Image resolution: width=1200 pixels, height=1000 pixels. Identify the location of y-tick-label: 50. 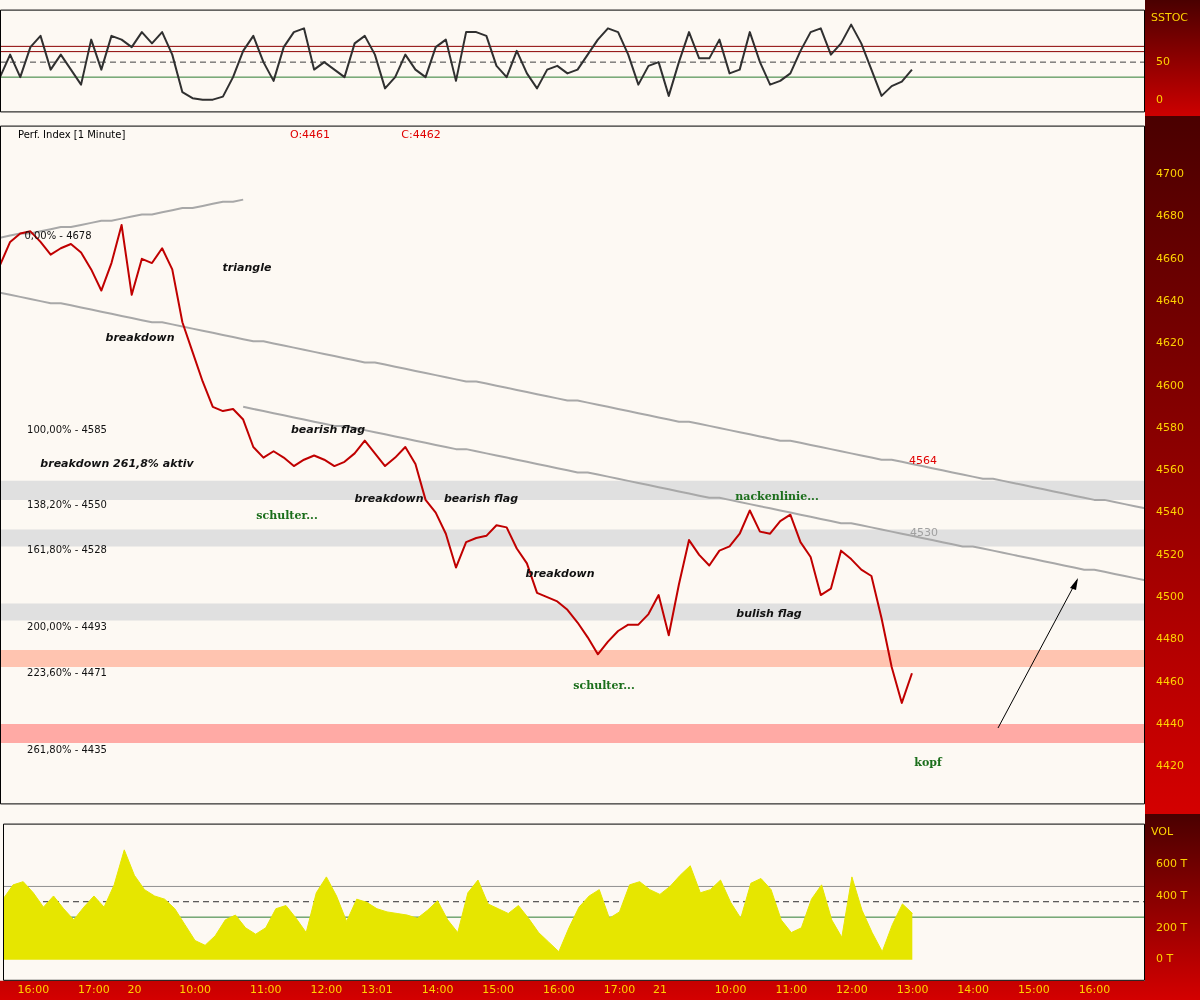
(1163, 61).